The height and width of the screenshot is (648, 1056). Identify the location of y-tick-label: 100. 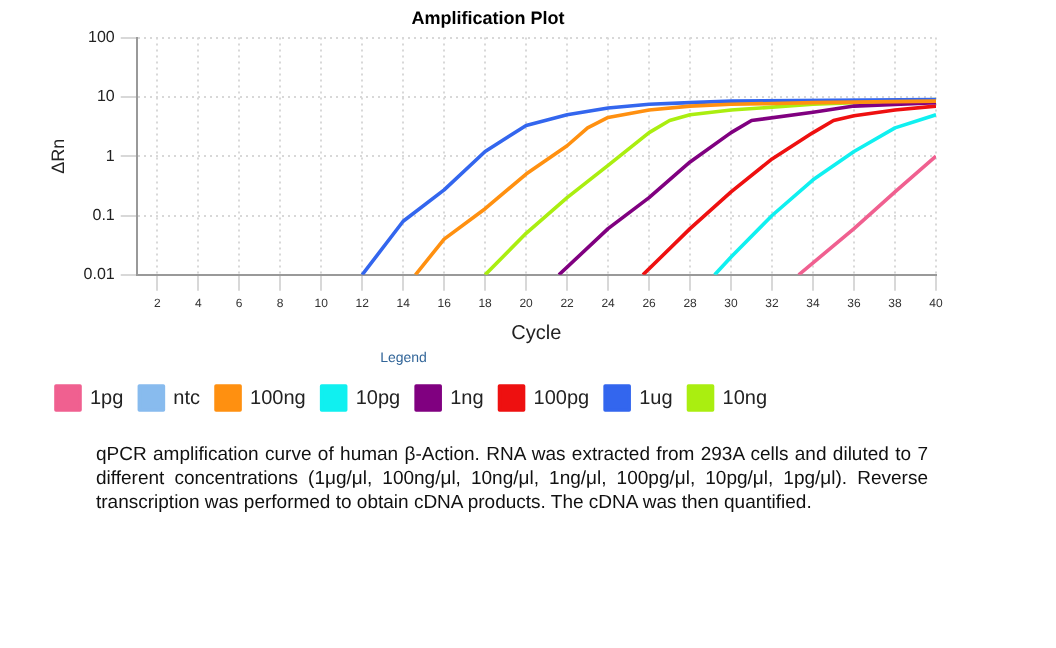
(102, 37).